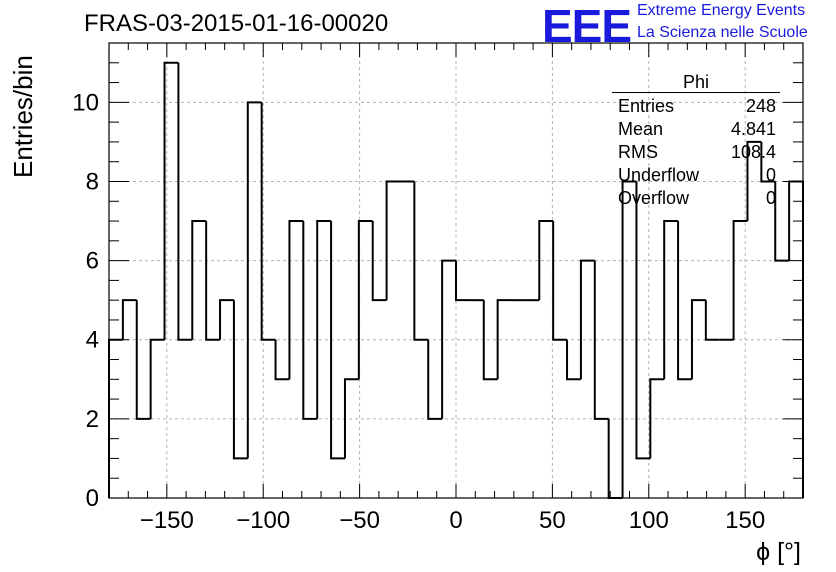 The image size is (836, 572). What do you see at coordinates (753, 152) in the screenshot?
I see `stats-value: 108.4` at bounding box center [753, 152].